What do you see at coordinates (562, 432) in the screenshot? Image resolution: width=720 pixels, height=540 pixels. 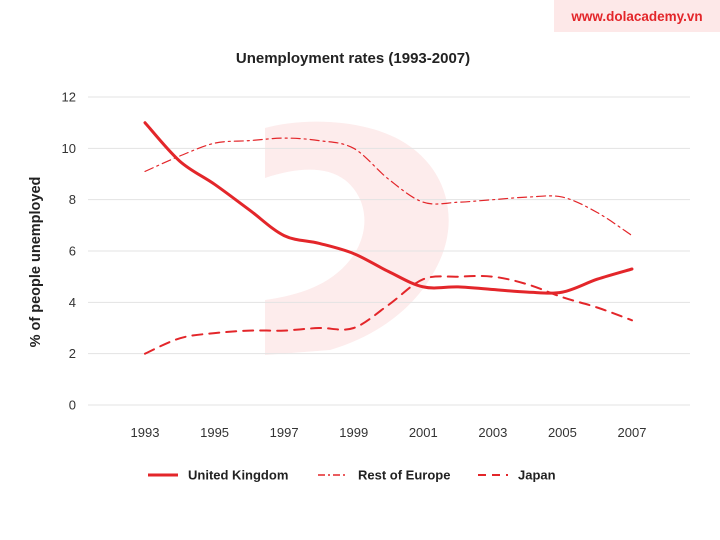 I see `x-tick-label: 2005` at bounding box center [562, 432].